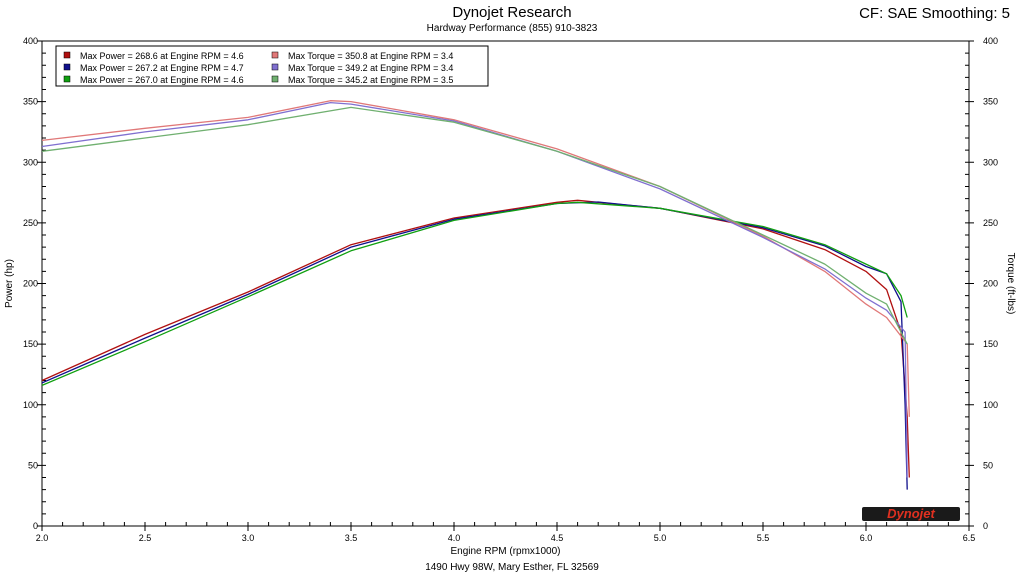  I want to click on x-axis-label: Engine RPM (rpmx1000), so click(505, 551).